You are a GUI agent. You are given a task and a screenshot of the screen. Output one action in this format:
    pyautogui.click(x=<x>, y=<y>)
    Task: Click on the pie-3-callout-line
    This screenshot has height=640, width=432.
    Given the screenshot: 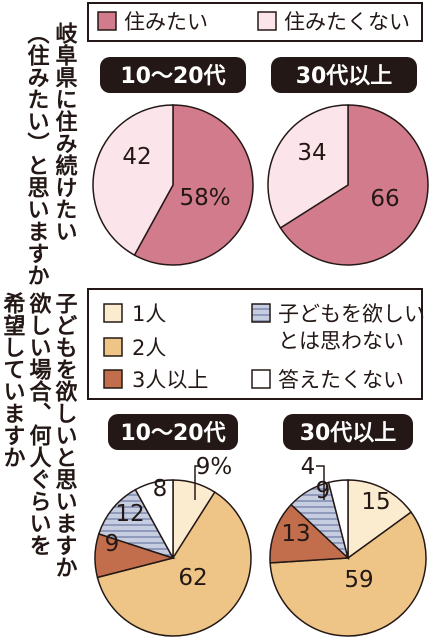 What is the action you would take?
    pyautogui.click(x=320, y=482)
    